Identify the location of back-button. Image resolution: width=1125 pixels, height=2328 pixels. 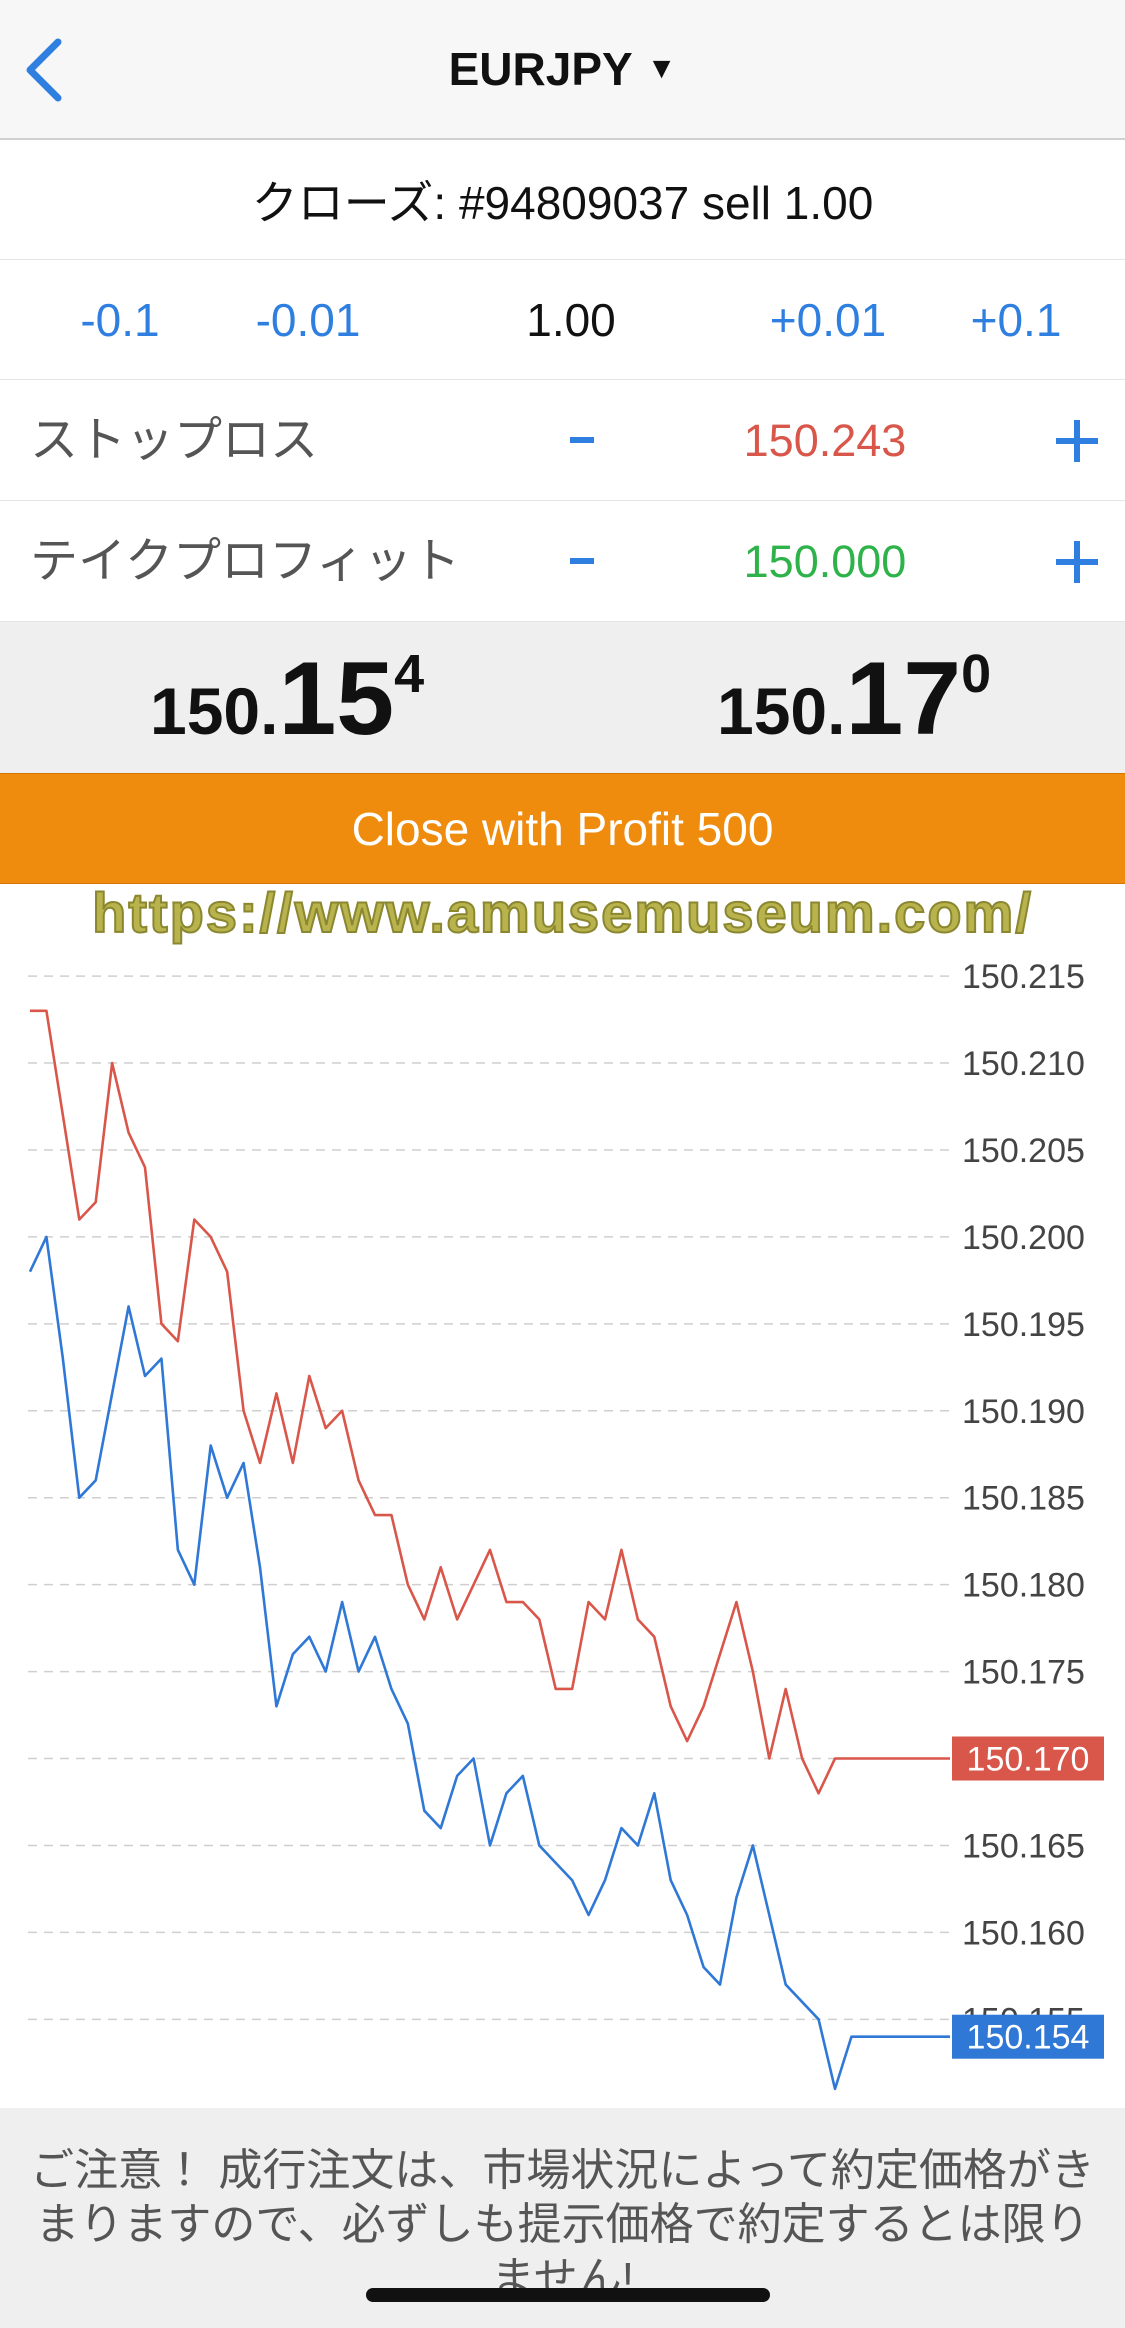
(44, 70).